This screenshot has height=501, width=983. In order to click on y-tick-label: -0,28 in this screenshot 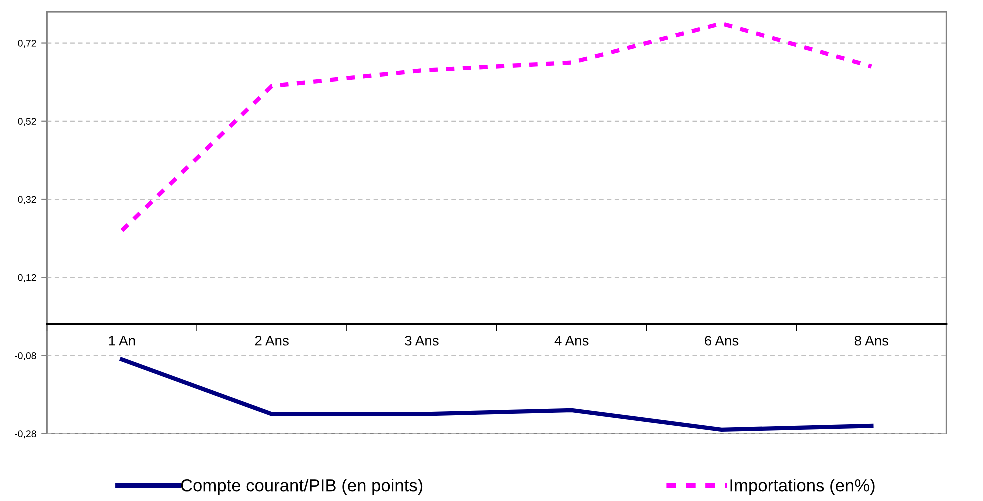, I will do `click(25, 434)`.